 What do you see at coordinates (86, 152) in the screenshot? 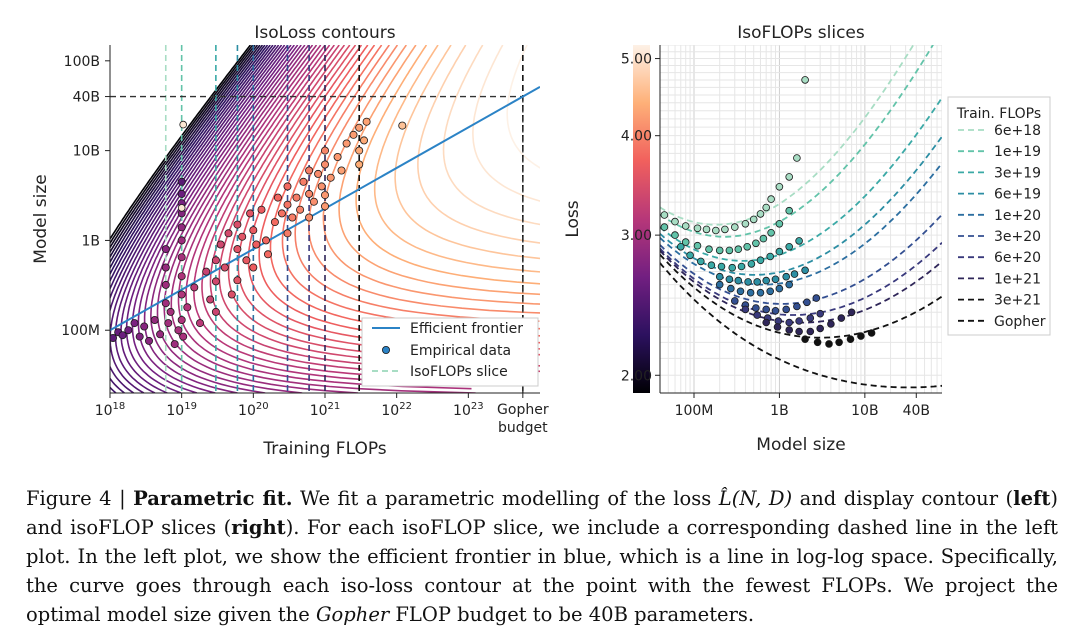
I see `left-y-tick-label: 10B` at bounding box center [86, 152].